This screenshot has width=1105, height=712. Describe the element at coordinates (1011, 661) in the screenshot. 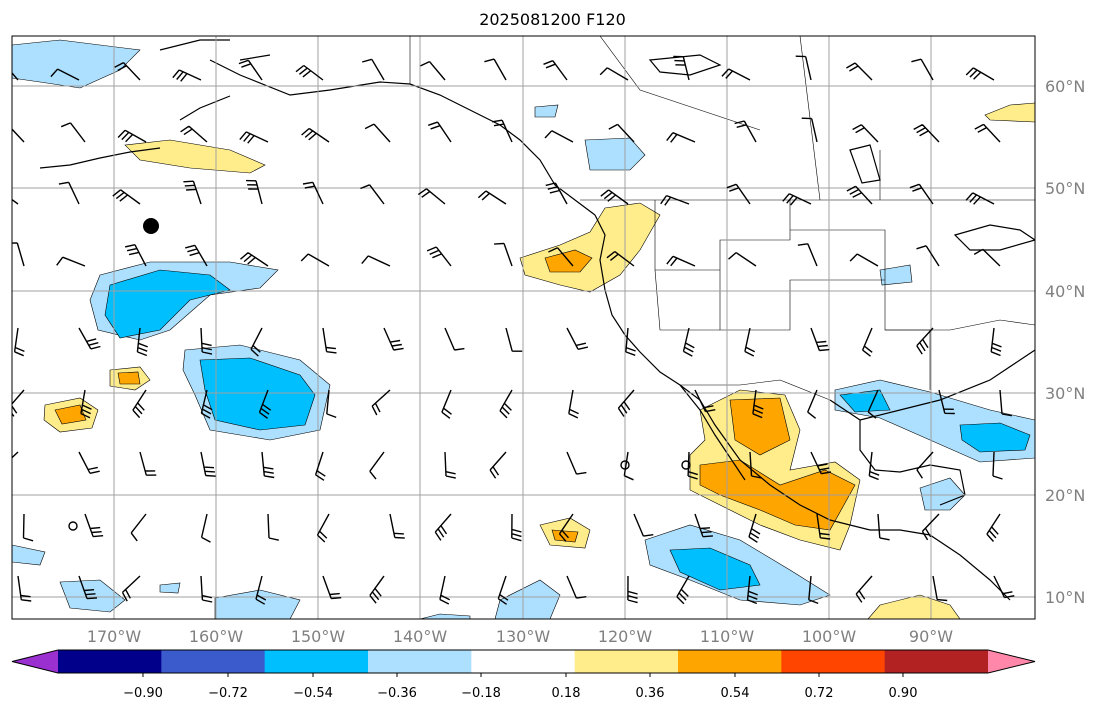

I see `colorbar-extend-high` at that location.